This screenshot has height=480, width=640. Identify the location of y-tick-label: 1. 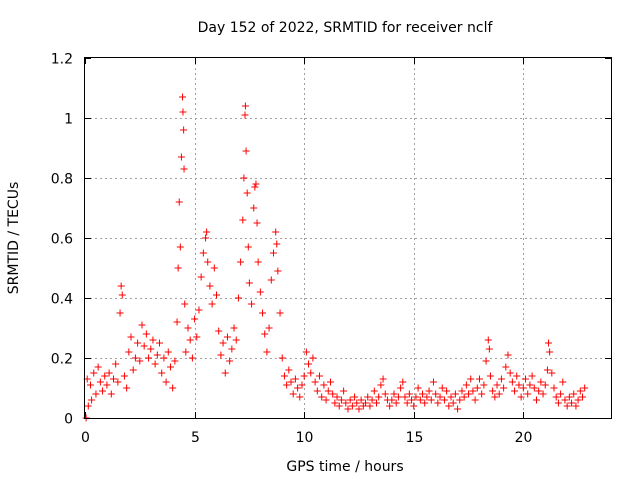
(68, 120).